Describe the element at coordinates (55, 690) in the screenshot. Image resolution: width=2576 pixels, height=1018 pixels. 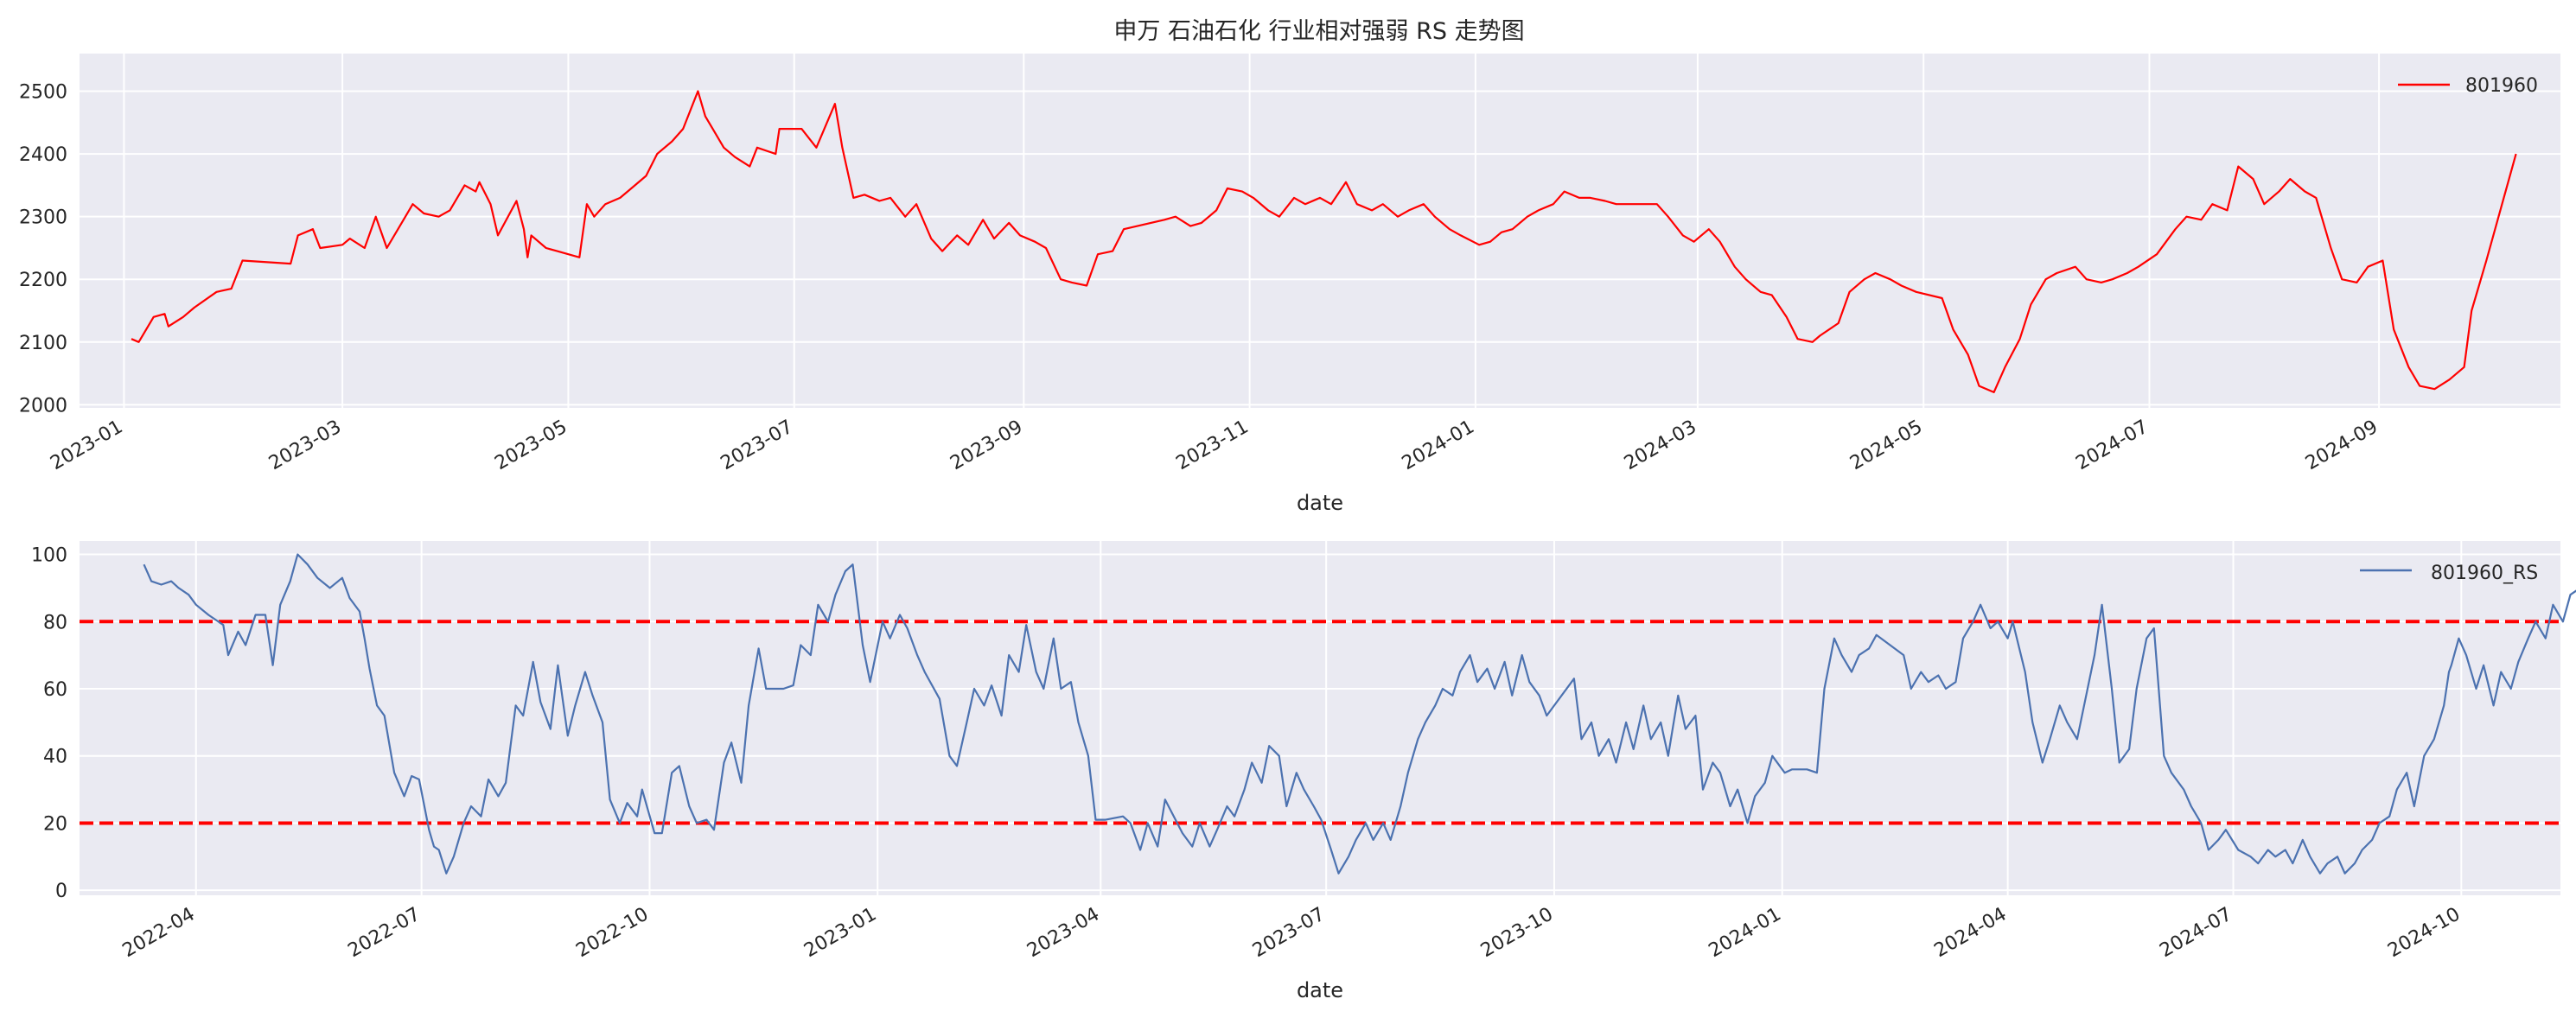
I see `y-tick-label: 60` at that location.